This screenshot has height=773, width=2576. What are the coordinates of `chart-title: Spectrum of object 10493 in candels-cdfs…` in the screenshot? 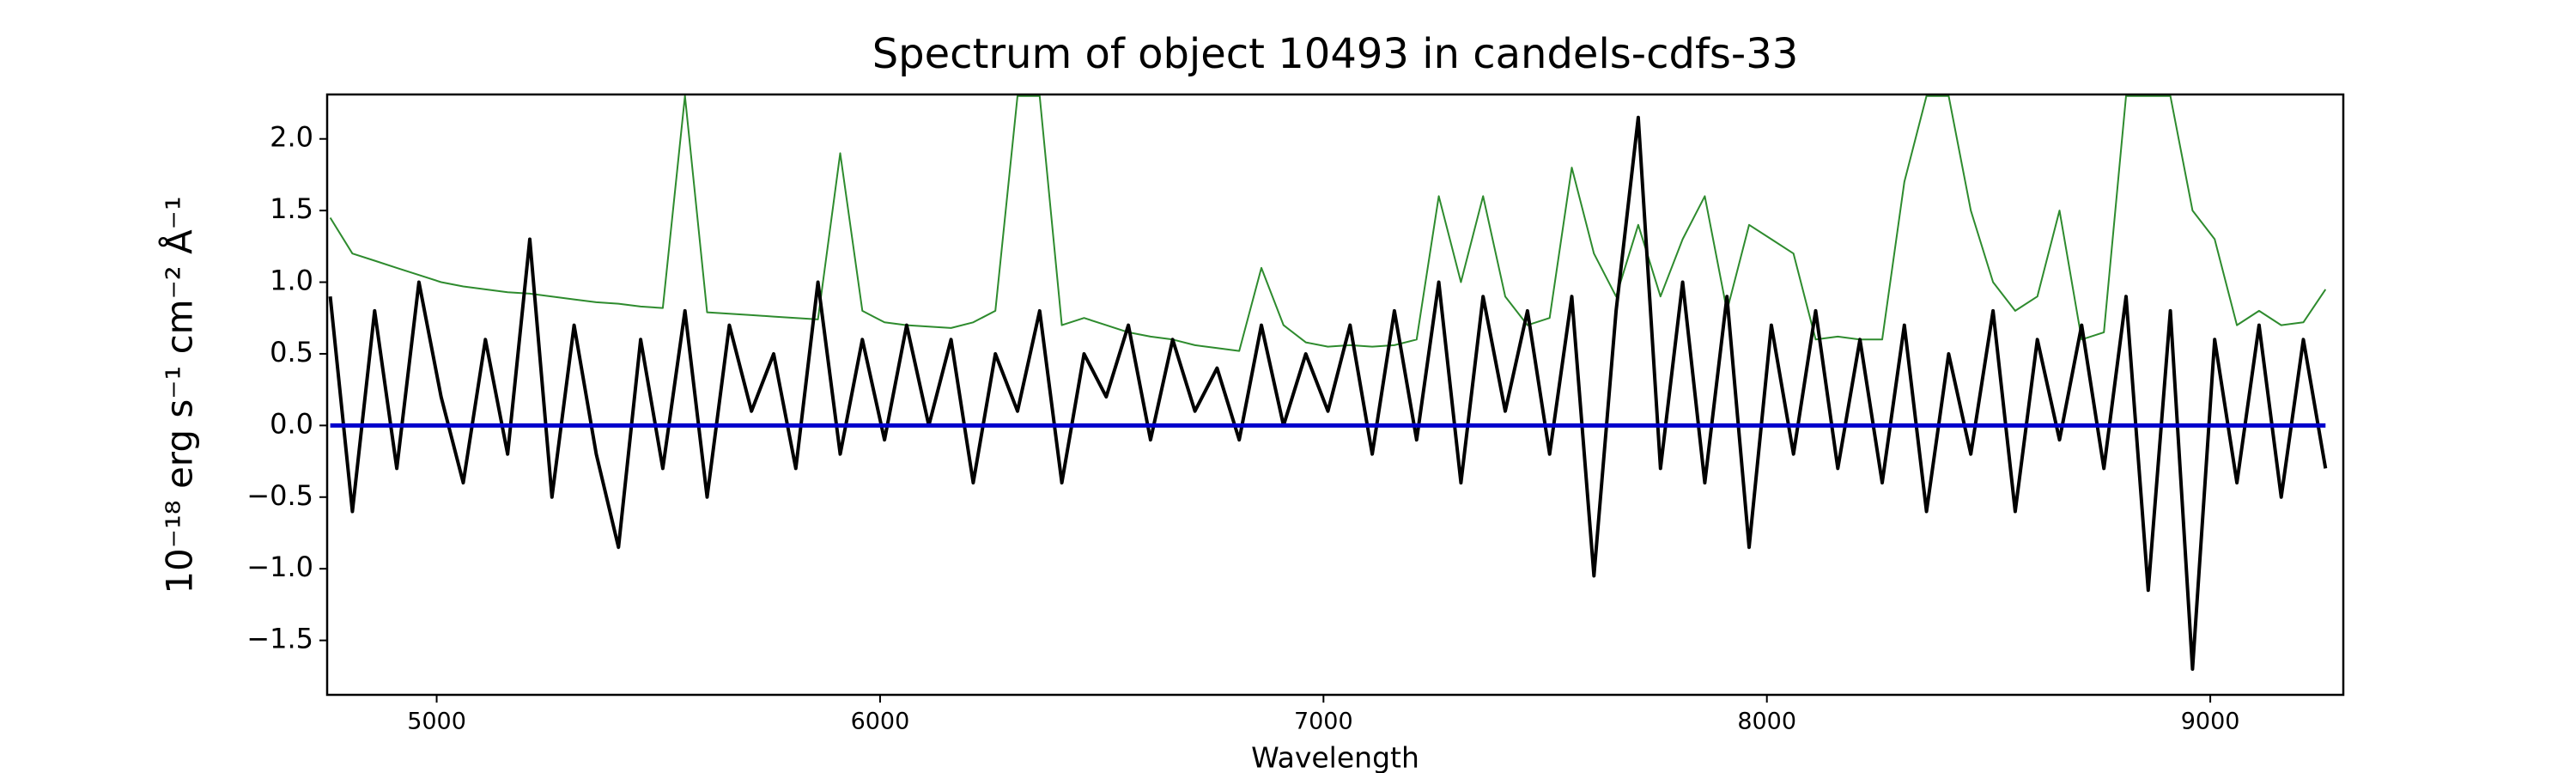 It's located at (1335, 54).